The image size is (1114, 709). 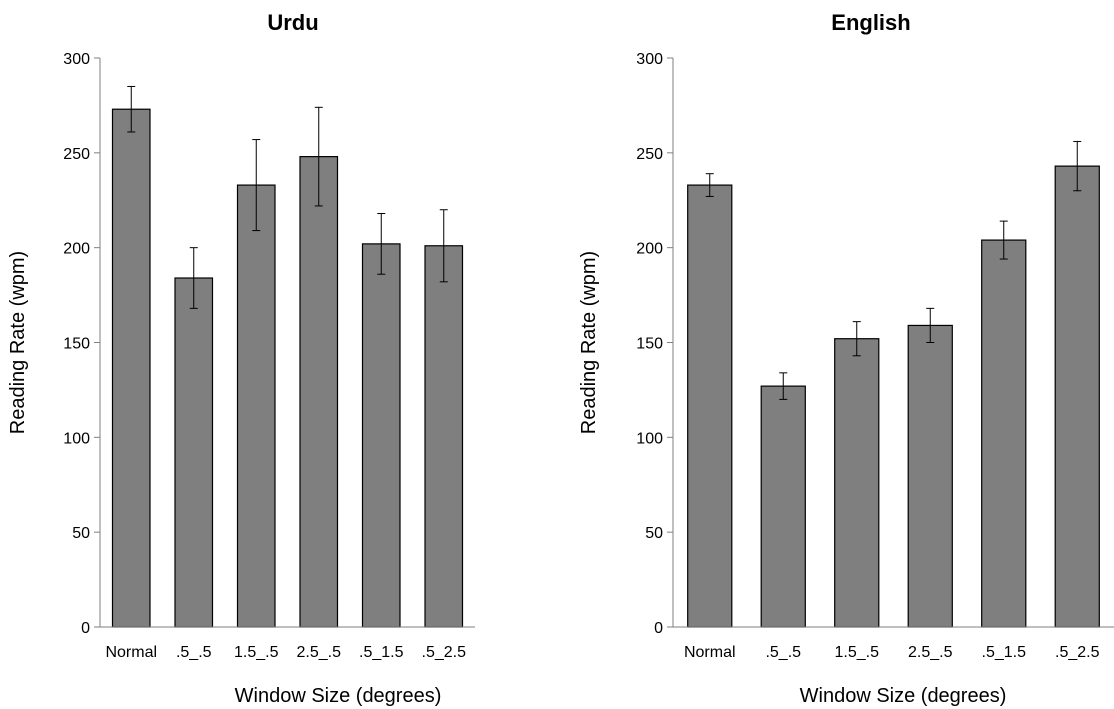 What do you see at coordinates (292, 22) in the screenshot?
I see `chart-title: Urdu` at bounding box center [292, 22].